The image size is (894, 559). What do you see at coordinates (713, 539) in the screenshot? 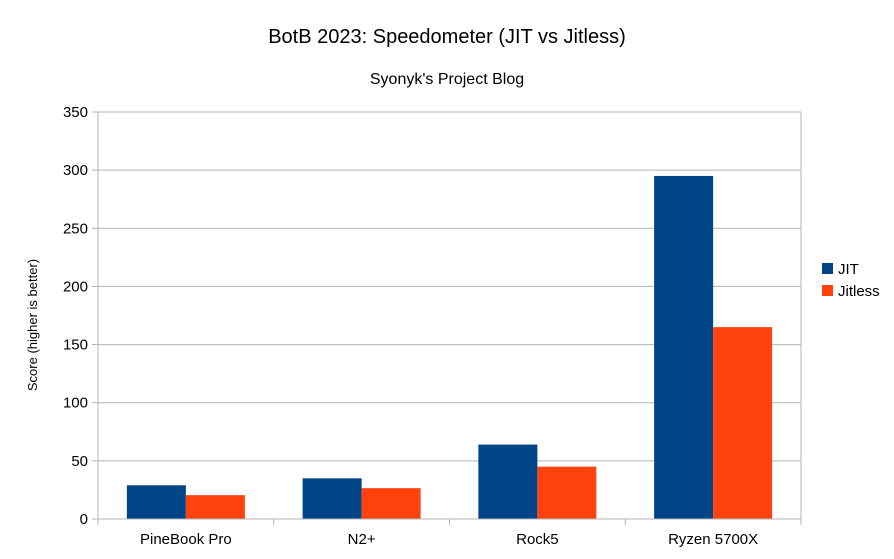
I see `x-tick-label: Ryzen 5700X` at bounding box center [713, 539].